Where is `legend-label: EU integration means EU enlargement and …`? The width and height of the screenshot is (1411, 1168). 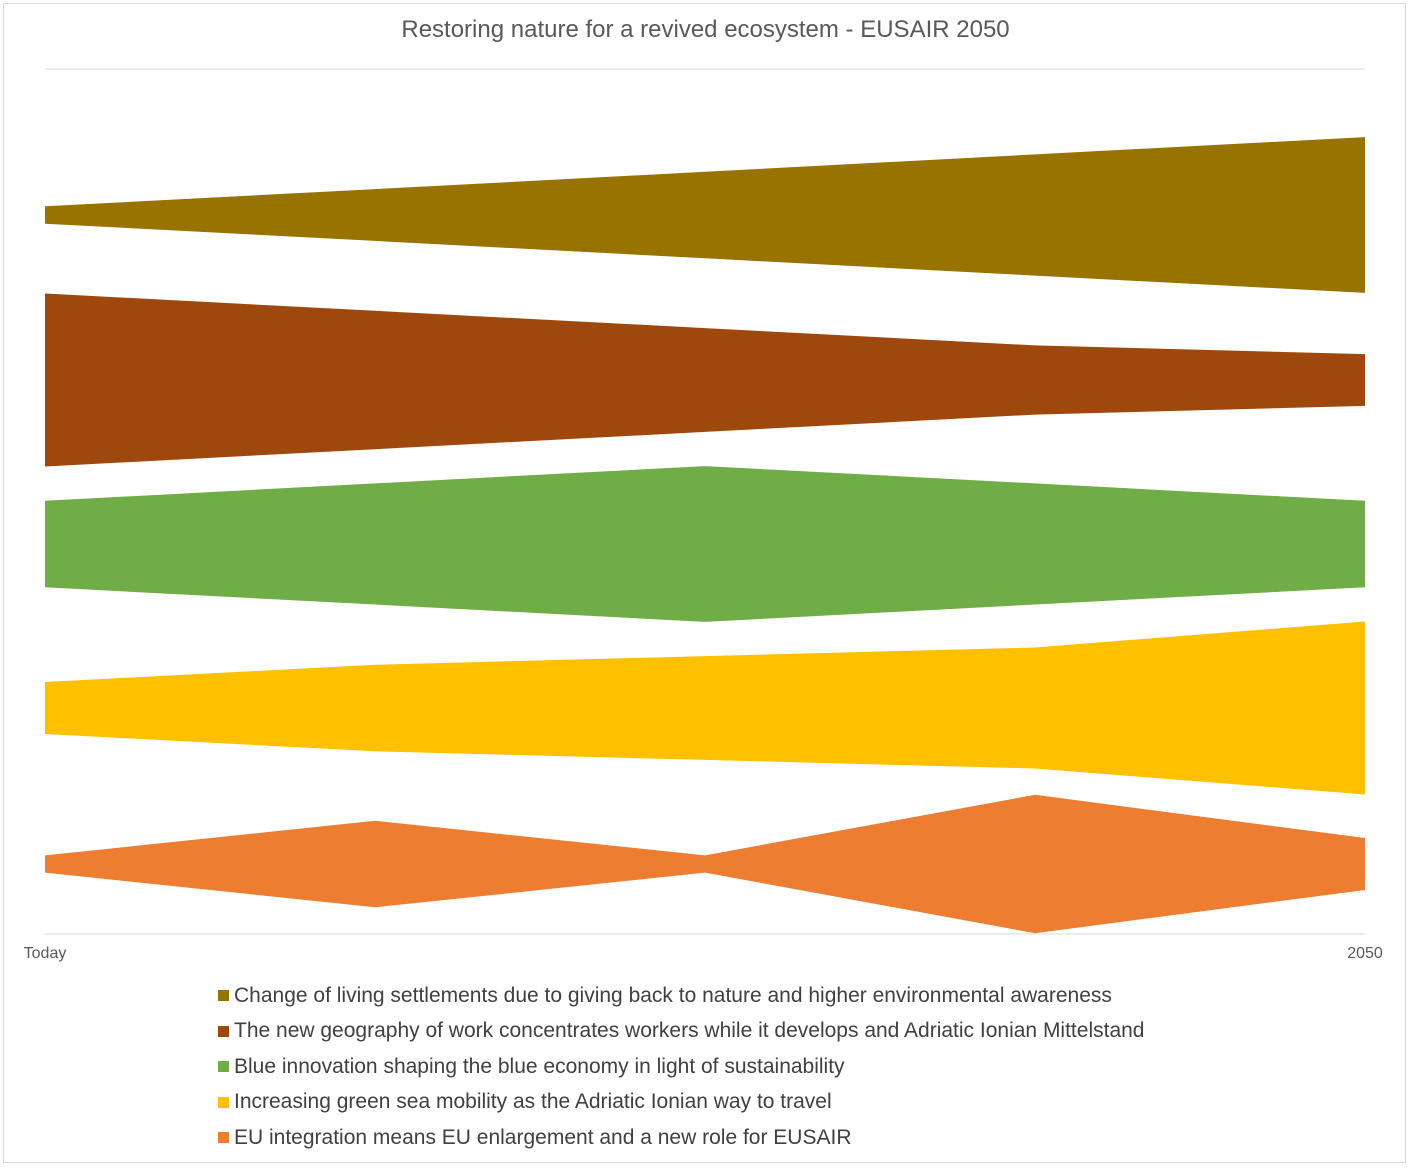
legend-label: EU integration means EU enlargement and … is located at coordinates (543, 1137).